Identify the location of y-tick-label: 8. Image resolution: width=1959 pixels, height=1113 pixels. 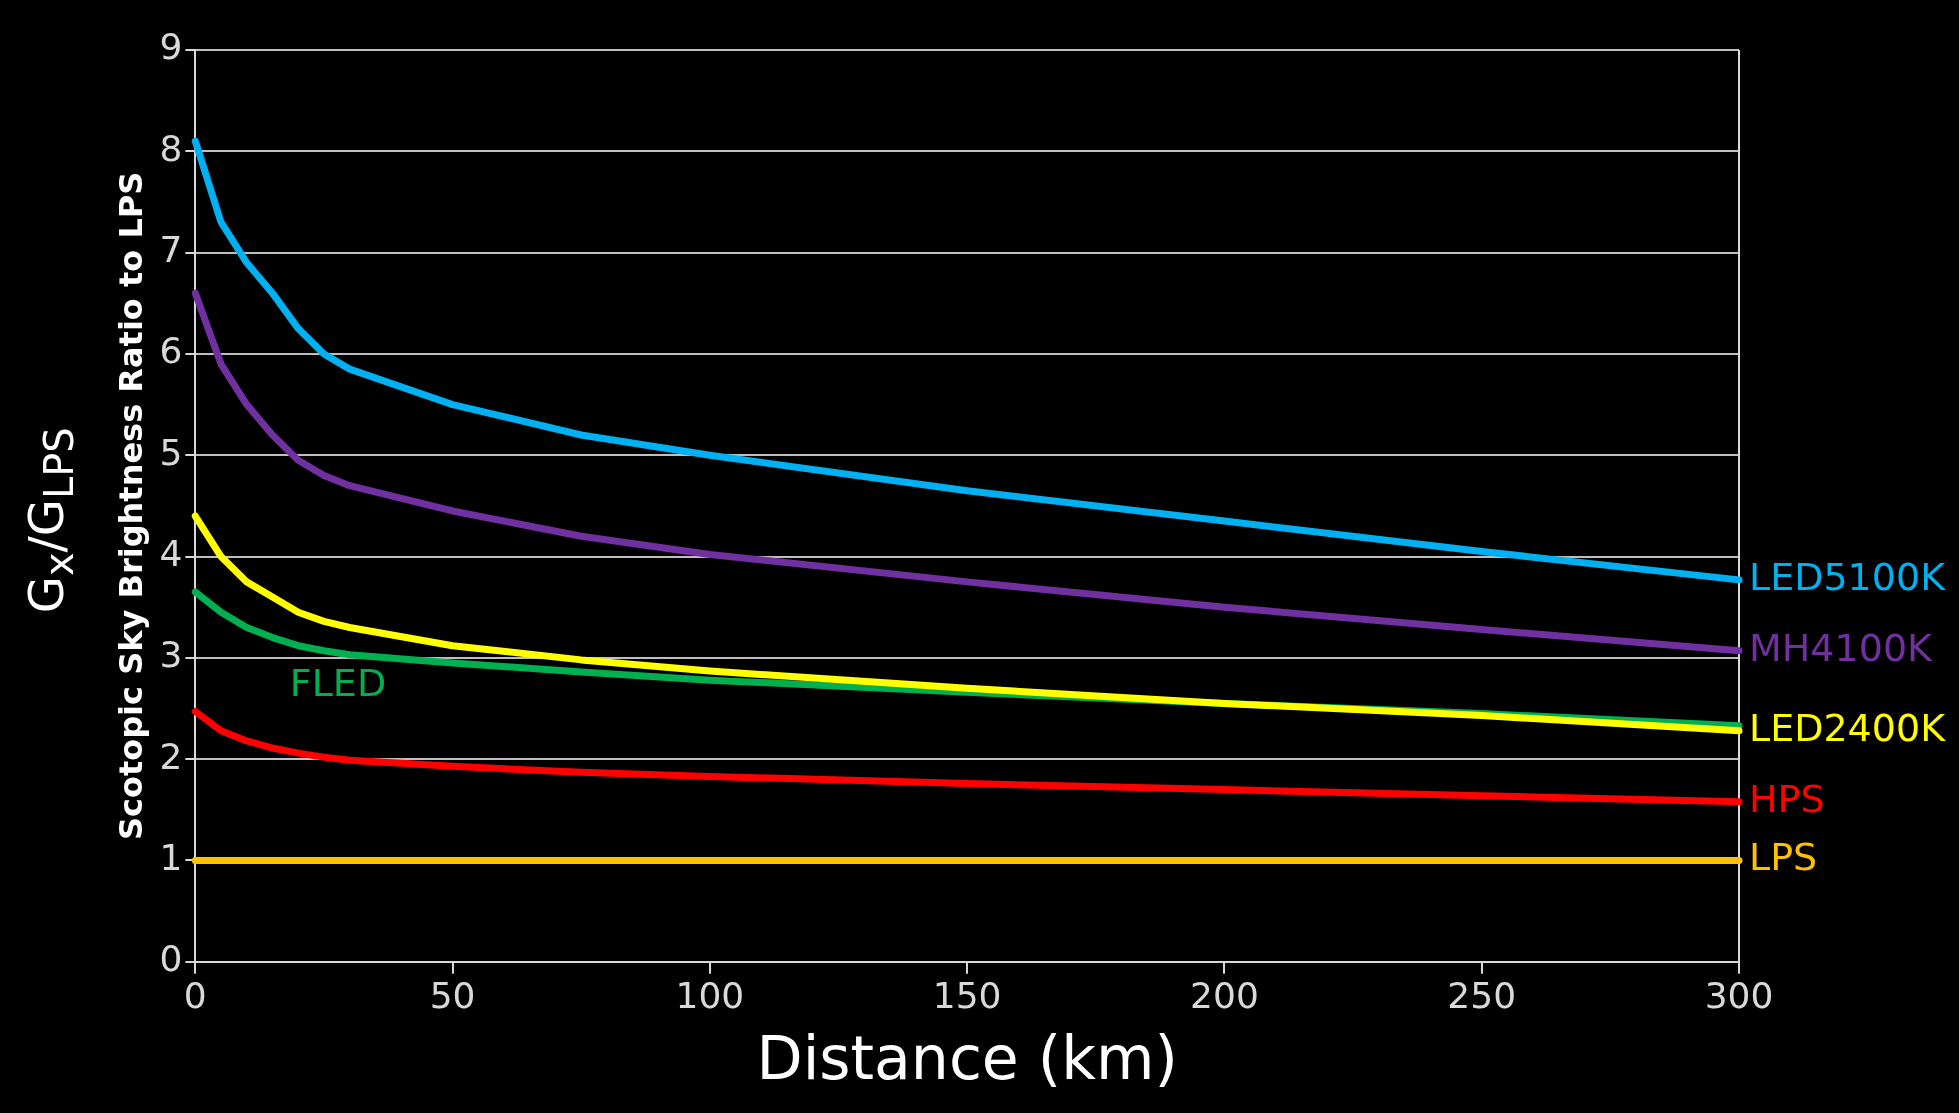
(171, 148).